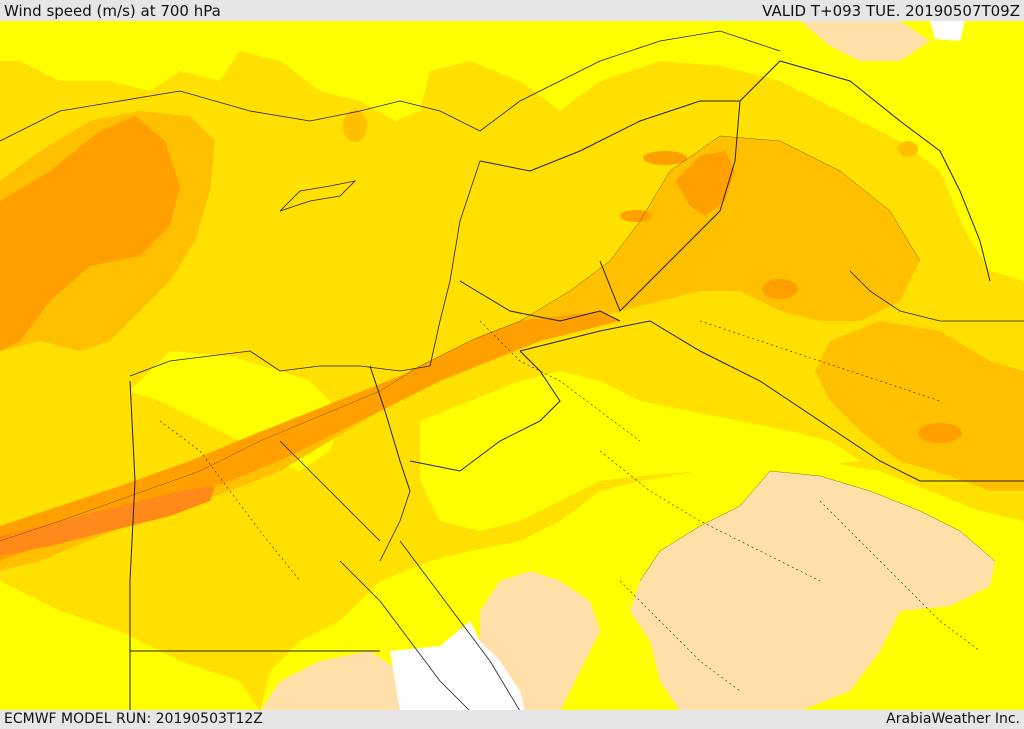 This screenshot has width=1024, height=729. What do you see at coordinates (330, 491) in the screenshot?
I see `coast-gulf-of-suez` at bounding box center [330, 491].